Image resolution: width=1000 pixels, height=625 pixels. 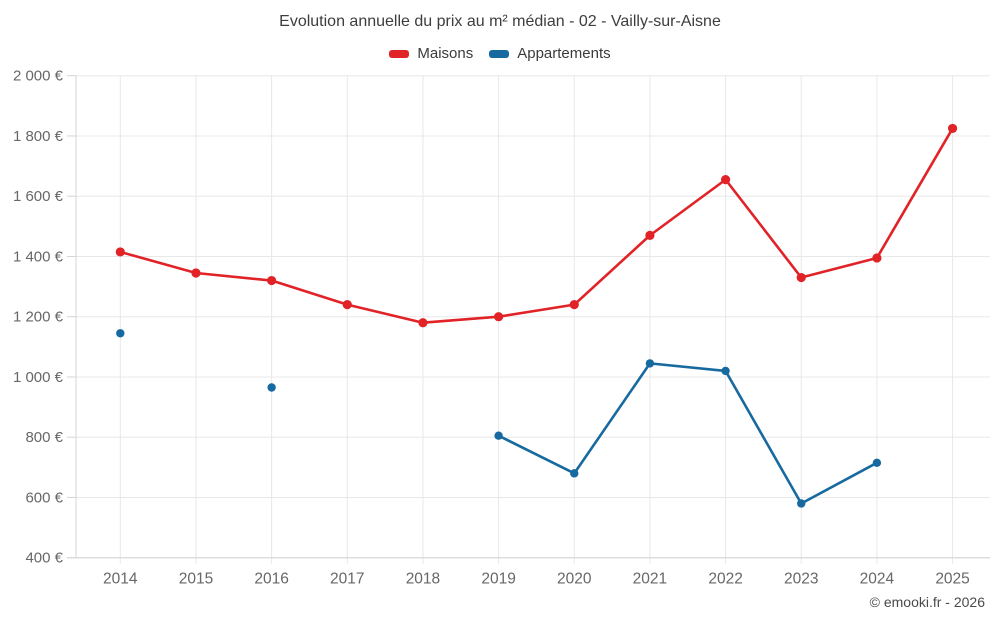 What do you see at coordinates (44, 437) in the screenshot?
I see `y-axis-label: 800 €` at bounding box center [44, 437].